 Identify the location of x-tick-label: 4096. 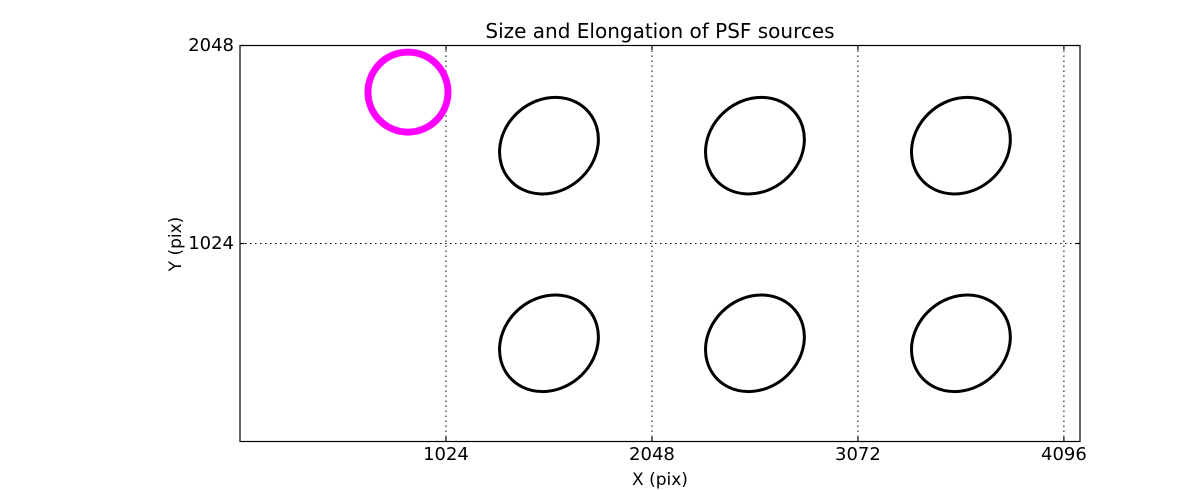
(1064, 454).